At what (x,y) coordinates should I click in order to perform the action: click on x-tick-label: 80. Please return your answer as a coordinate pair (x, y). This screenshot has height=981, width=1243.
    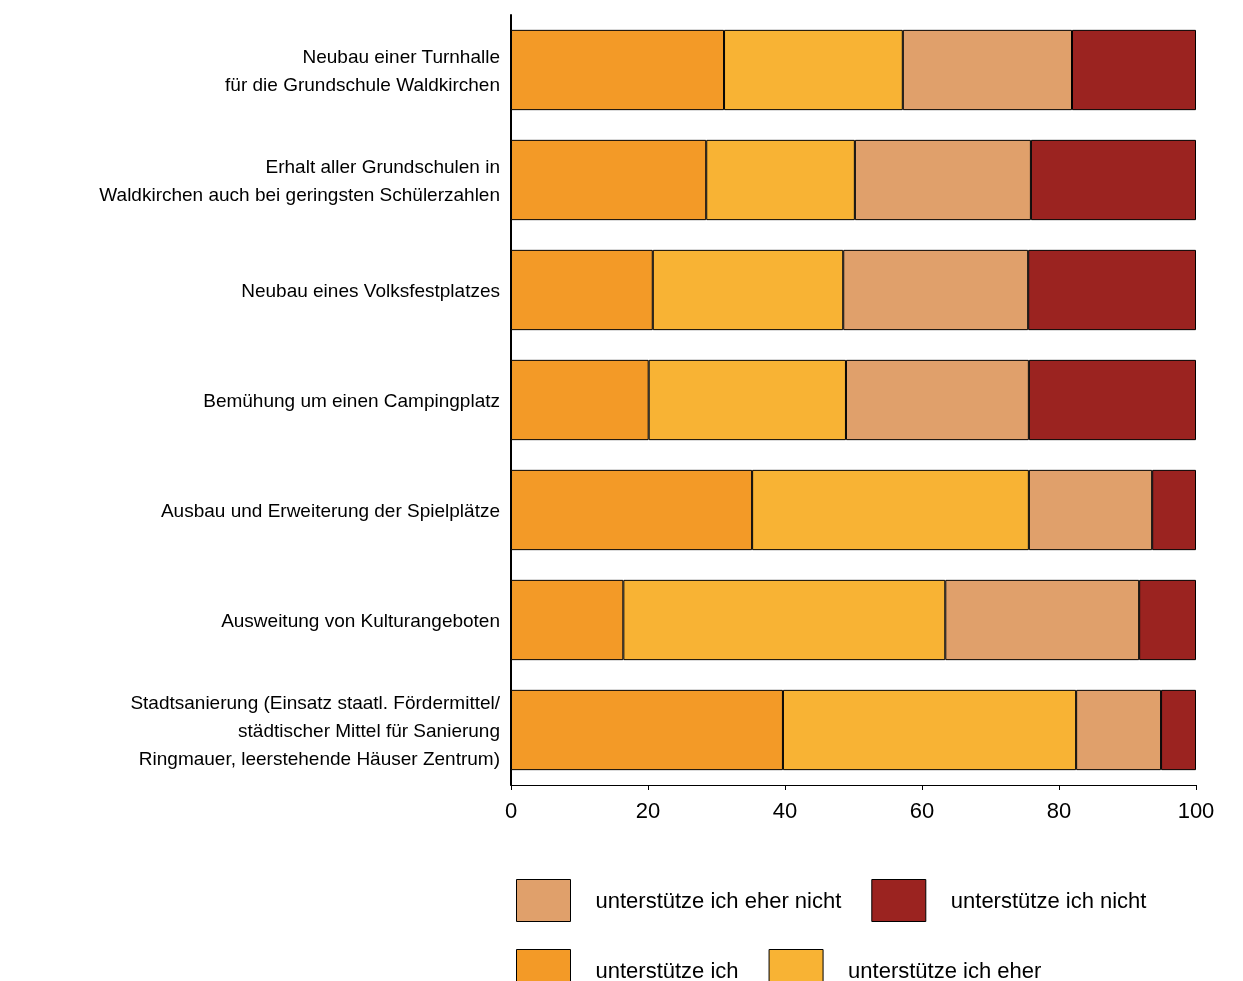
    Looking at the image, I should click on (1059, 810).